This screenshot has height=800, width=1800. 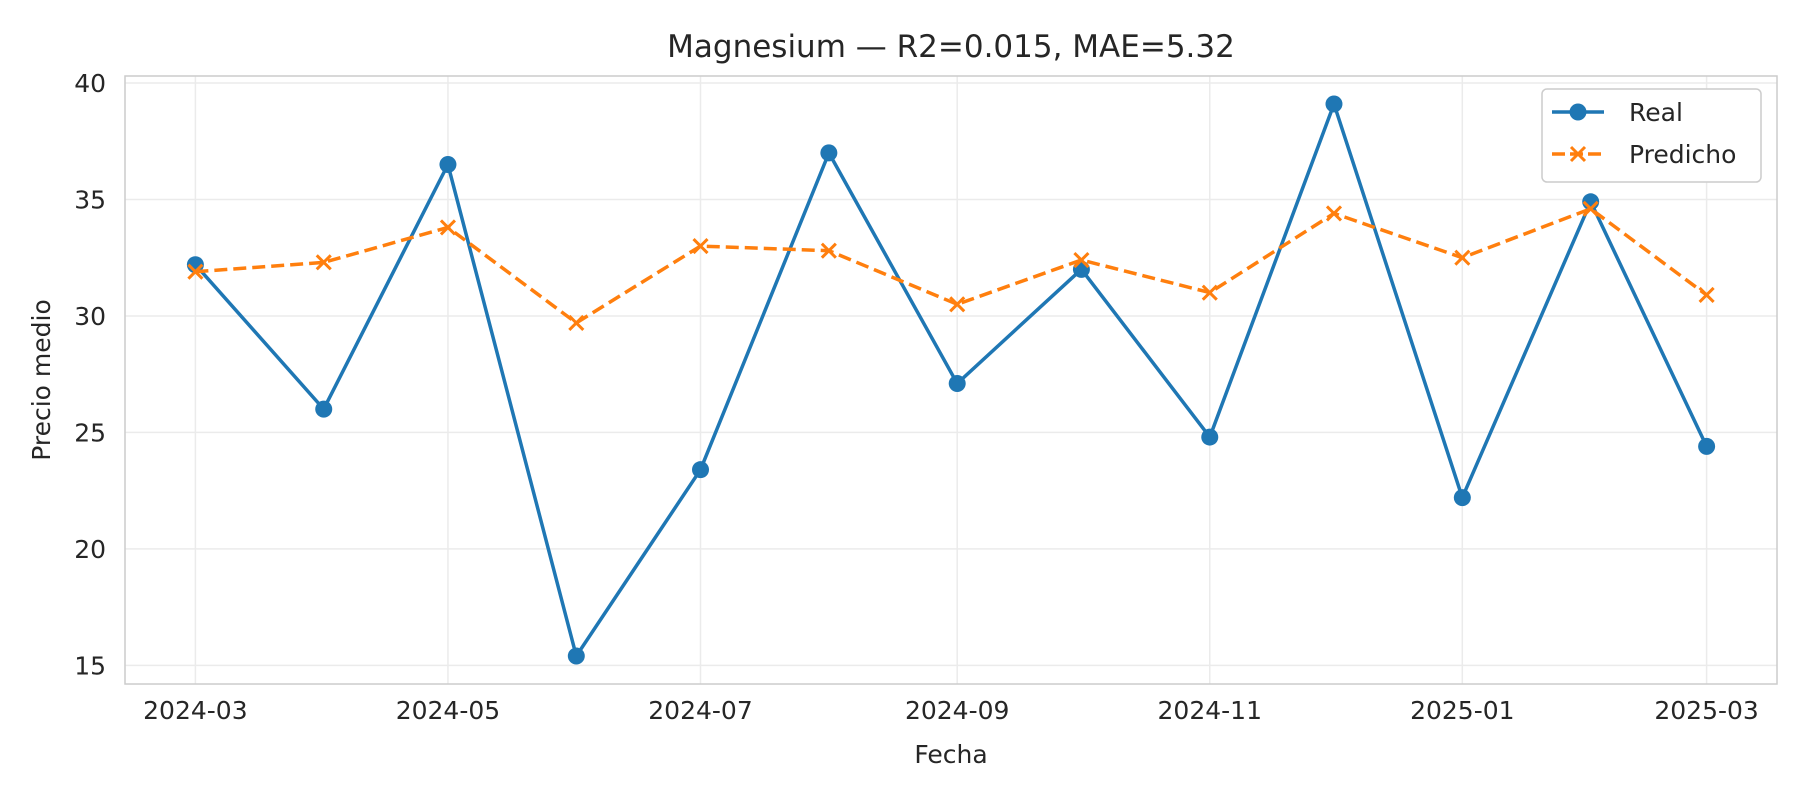 I want to click on y-tick-labels: 15 20 25 30 35 40, so click(x=90, y=374).